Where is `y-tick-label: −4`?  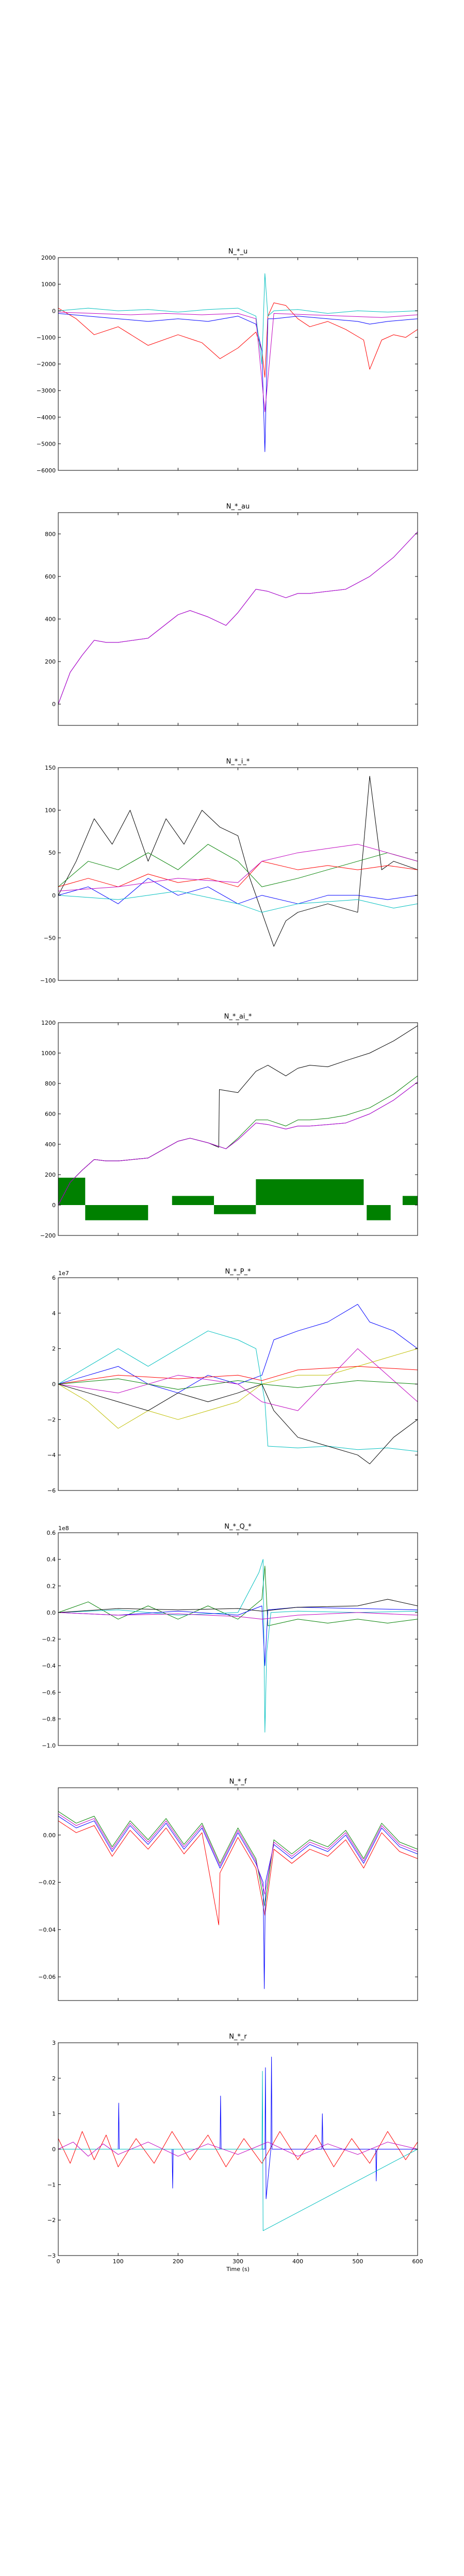 y-tick-label: −4 is located at coordinates (51, 1455).